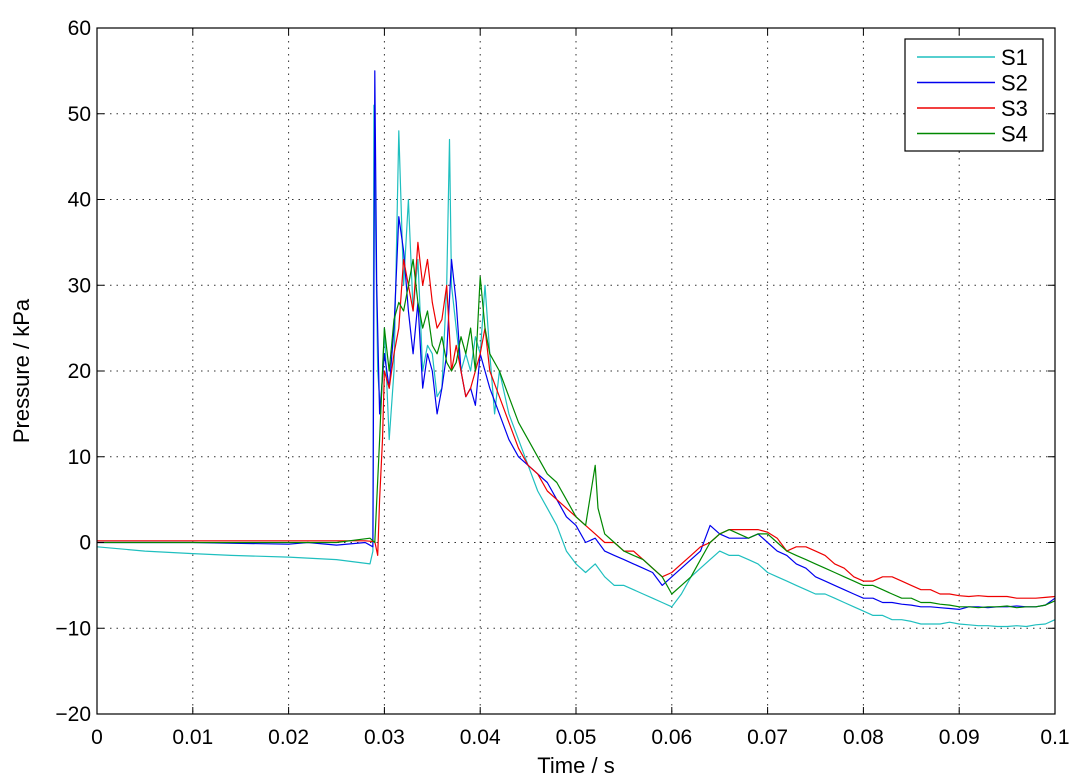 The width and height of the screenshot is (1071, 778). What do you see at coordinates (79, 28) in the screenshot?
I see `y-tick-label: 60` at bounding box center [79, 28].